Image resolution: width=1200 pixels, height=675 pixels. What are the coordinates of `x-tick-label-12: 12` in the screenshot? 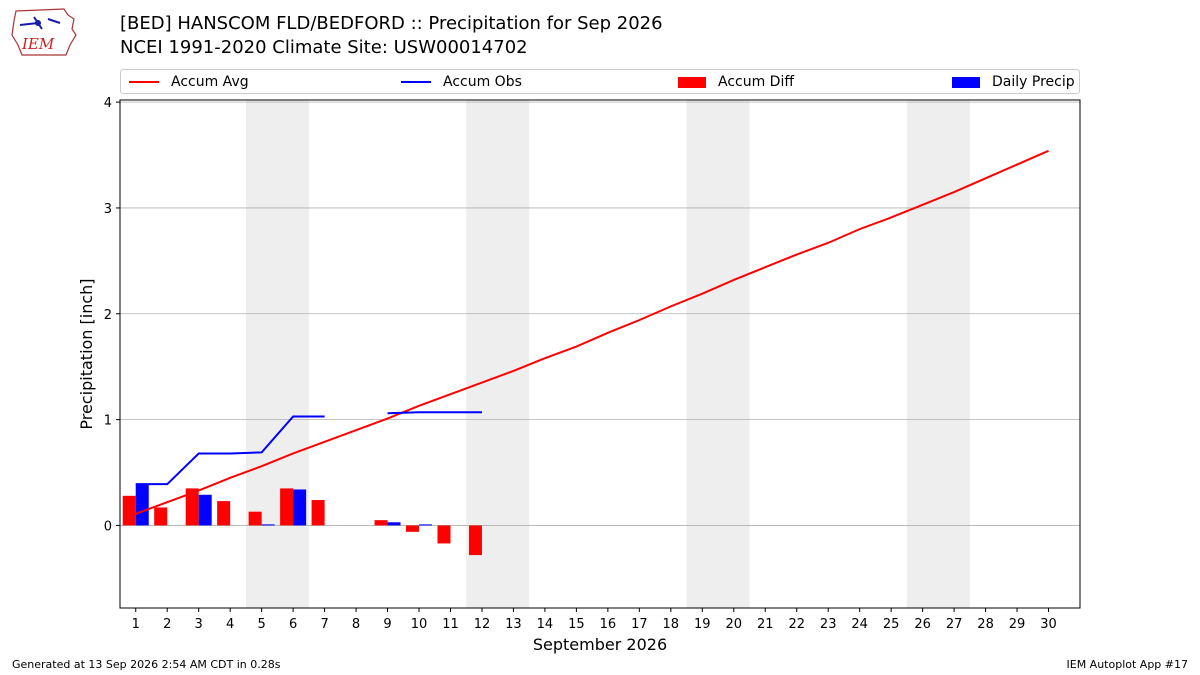 It's located at (482, 624).